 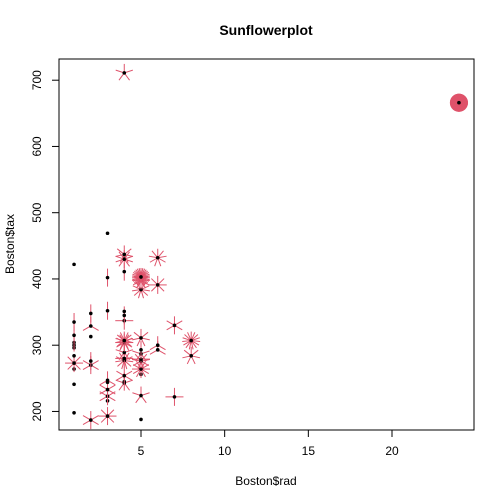 I want to click on y-axis-label: Boston$tax, so click(x=10, y=244).